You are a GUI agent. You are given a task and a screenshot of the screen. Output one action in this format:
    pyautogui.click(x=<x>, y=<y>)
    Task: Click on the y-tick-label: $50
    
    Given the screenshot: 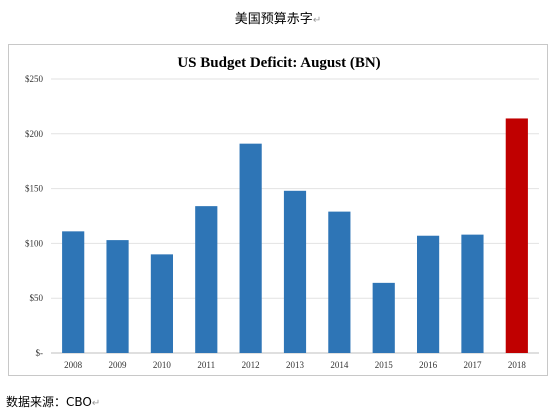 What is the action you would take?
    pyautogui.click(x=37, y=298)
    